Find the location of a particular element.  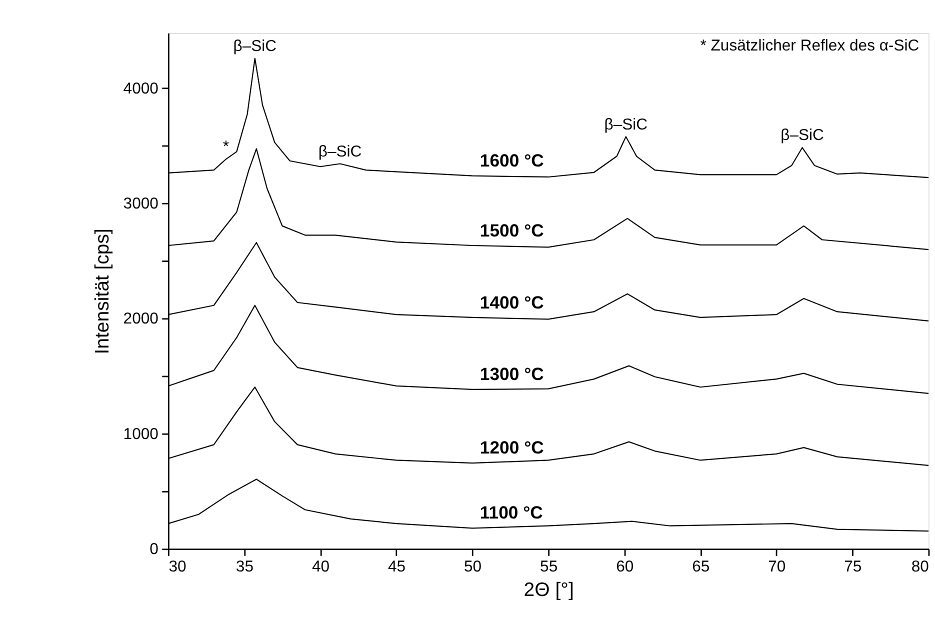

y-tick-label: 1000 is located at coordinates (141, 434).